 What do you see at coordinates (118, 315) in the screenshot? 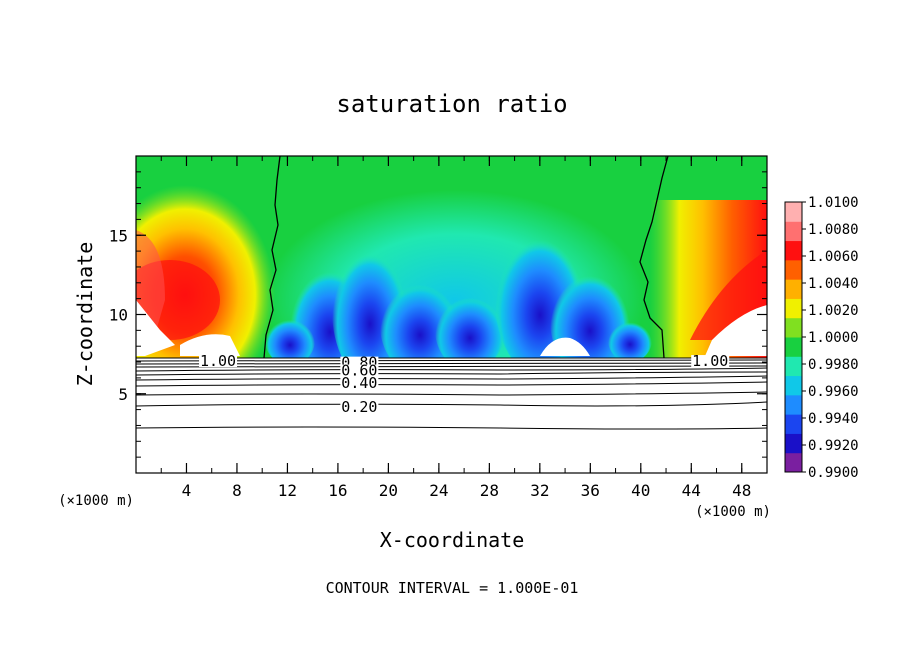
I see `y-tick-label: 10` at bounding box center [118, 315].